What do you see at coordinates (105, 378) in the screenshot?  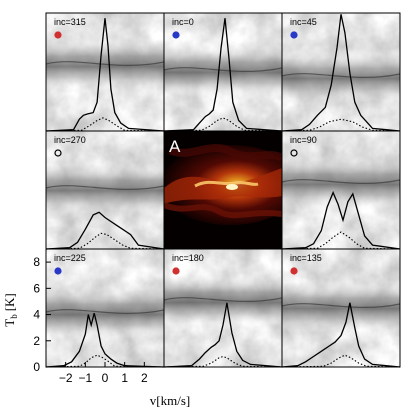 I see `x-tick-label: 0` at bounding box center [105, 378].